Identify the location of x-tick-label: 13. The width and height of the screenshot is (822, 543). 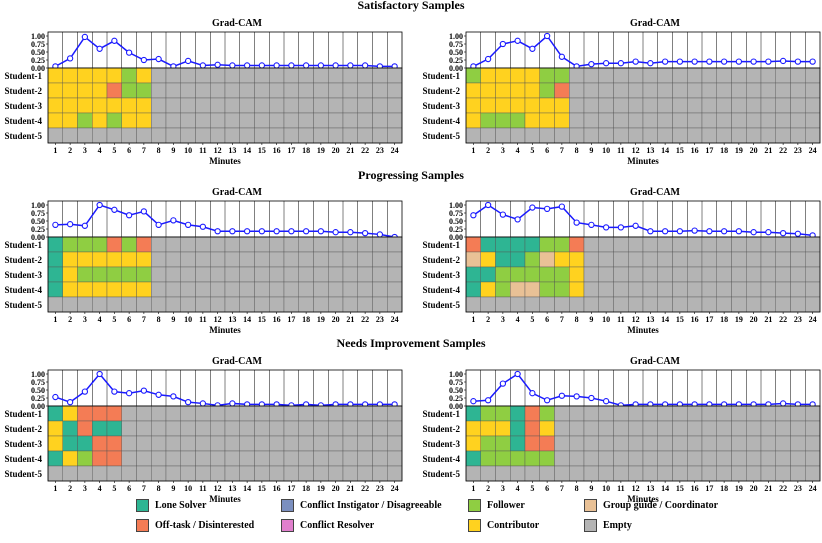
(650, 150).